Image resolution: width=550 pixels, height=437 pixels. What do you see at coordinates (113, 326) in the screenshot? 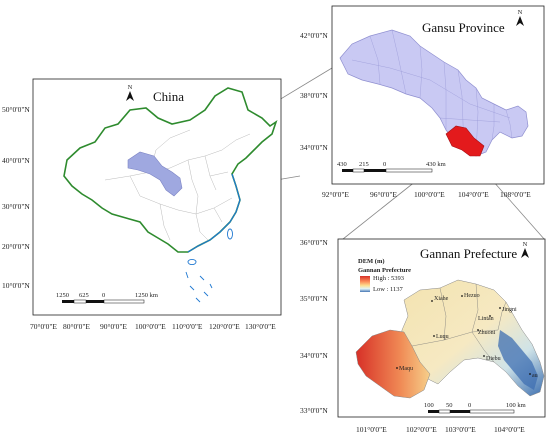
I see `lon-label: 90°0'0"E` at bounding box center [113, 326].